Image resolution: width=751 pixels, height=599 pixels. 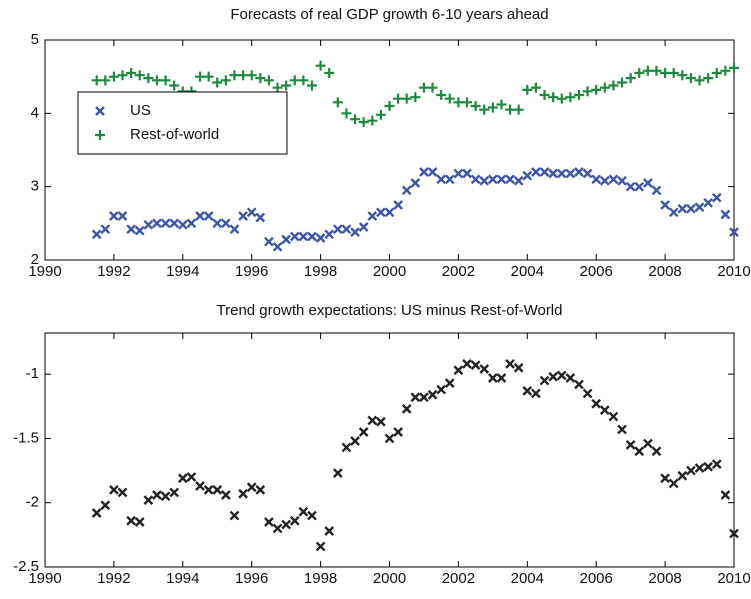 I want to click on y-tick-label: -2, so click(x=32, y=502).